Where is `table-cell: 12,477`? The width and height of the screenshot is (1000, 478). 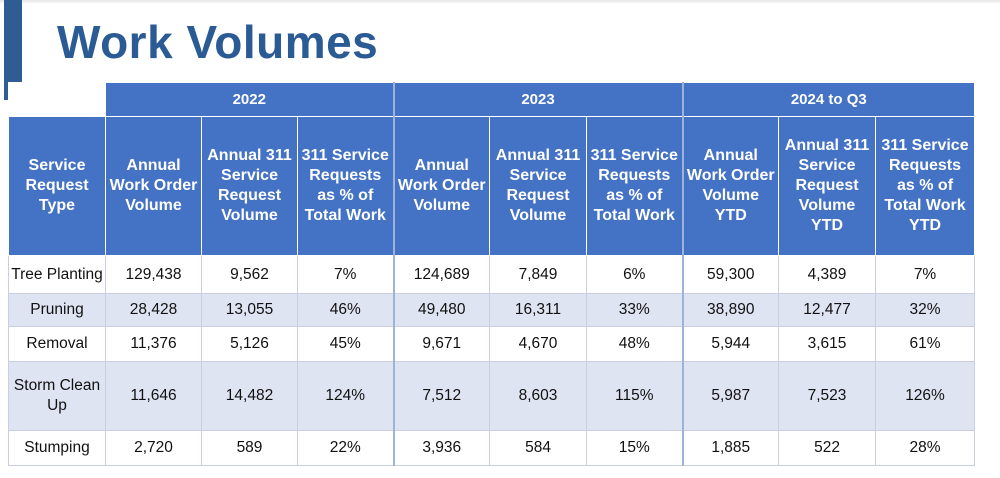 table-cell: 12,477 is located at coordinates (827, 310).